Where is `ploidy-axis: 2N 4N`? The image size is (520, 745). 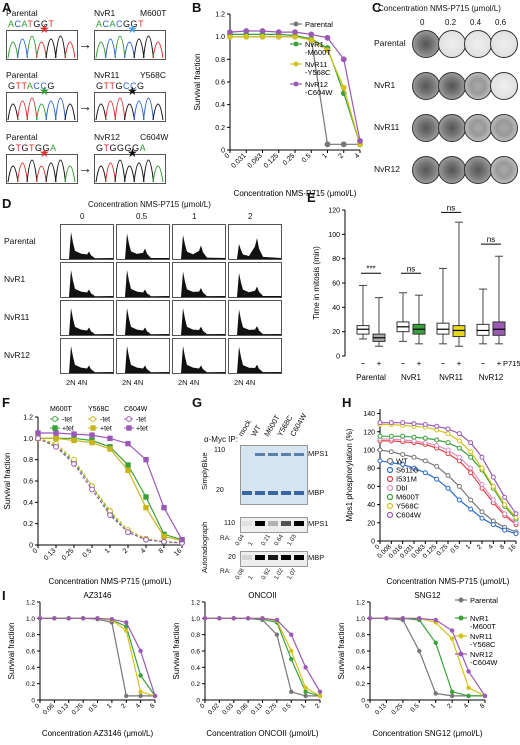
ploidy-axis: 2N 4N is located at coordinates (77, 382).